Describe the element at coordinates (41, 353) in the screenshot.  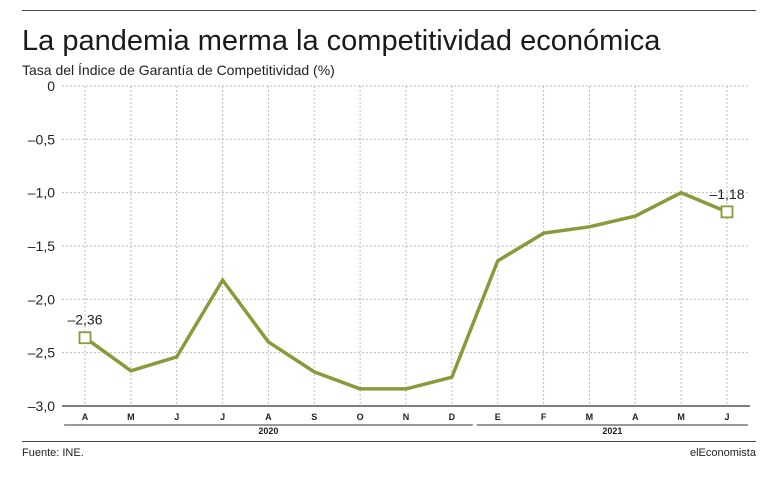
I see `y-tick-label: –2,5` at that location.